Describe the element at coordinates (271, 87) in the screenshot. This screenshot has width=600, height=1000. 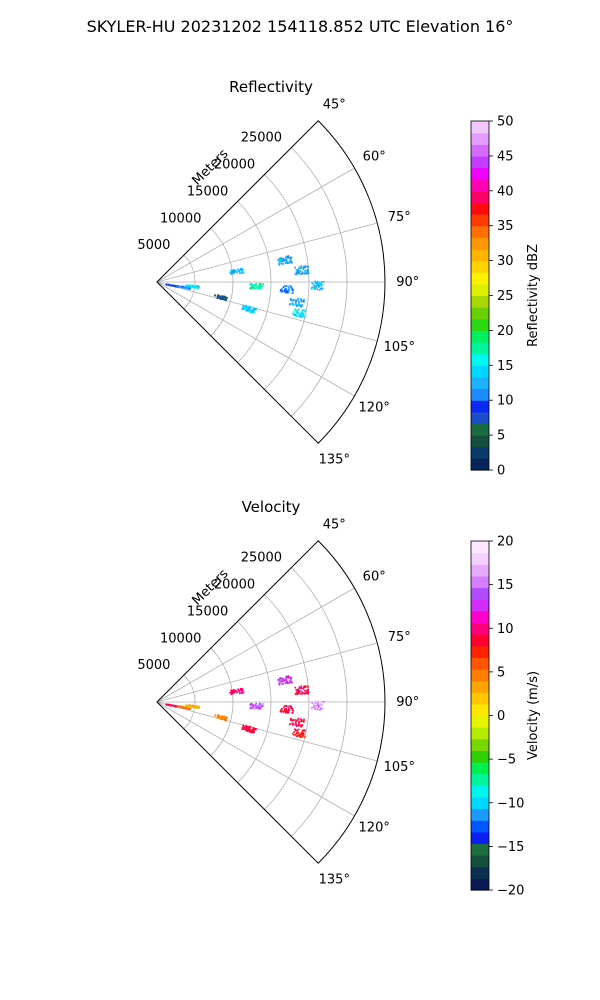
I see `chart-title: Reflectivity` at that location.